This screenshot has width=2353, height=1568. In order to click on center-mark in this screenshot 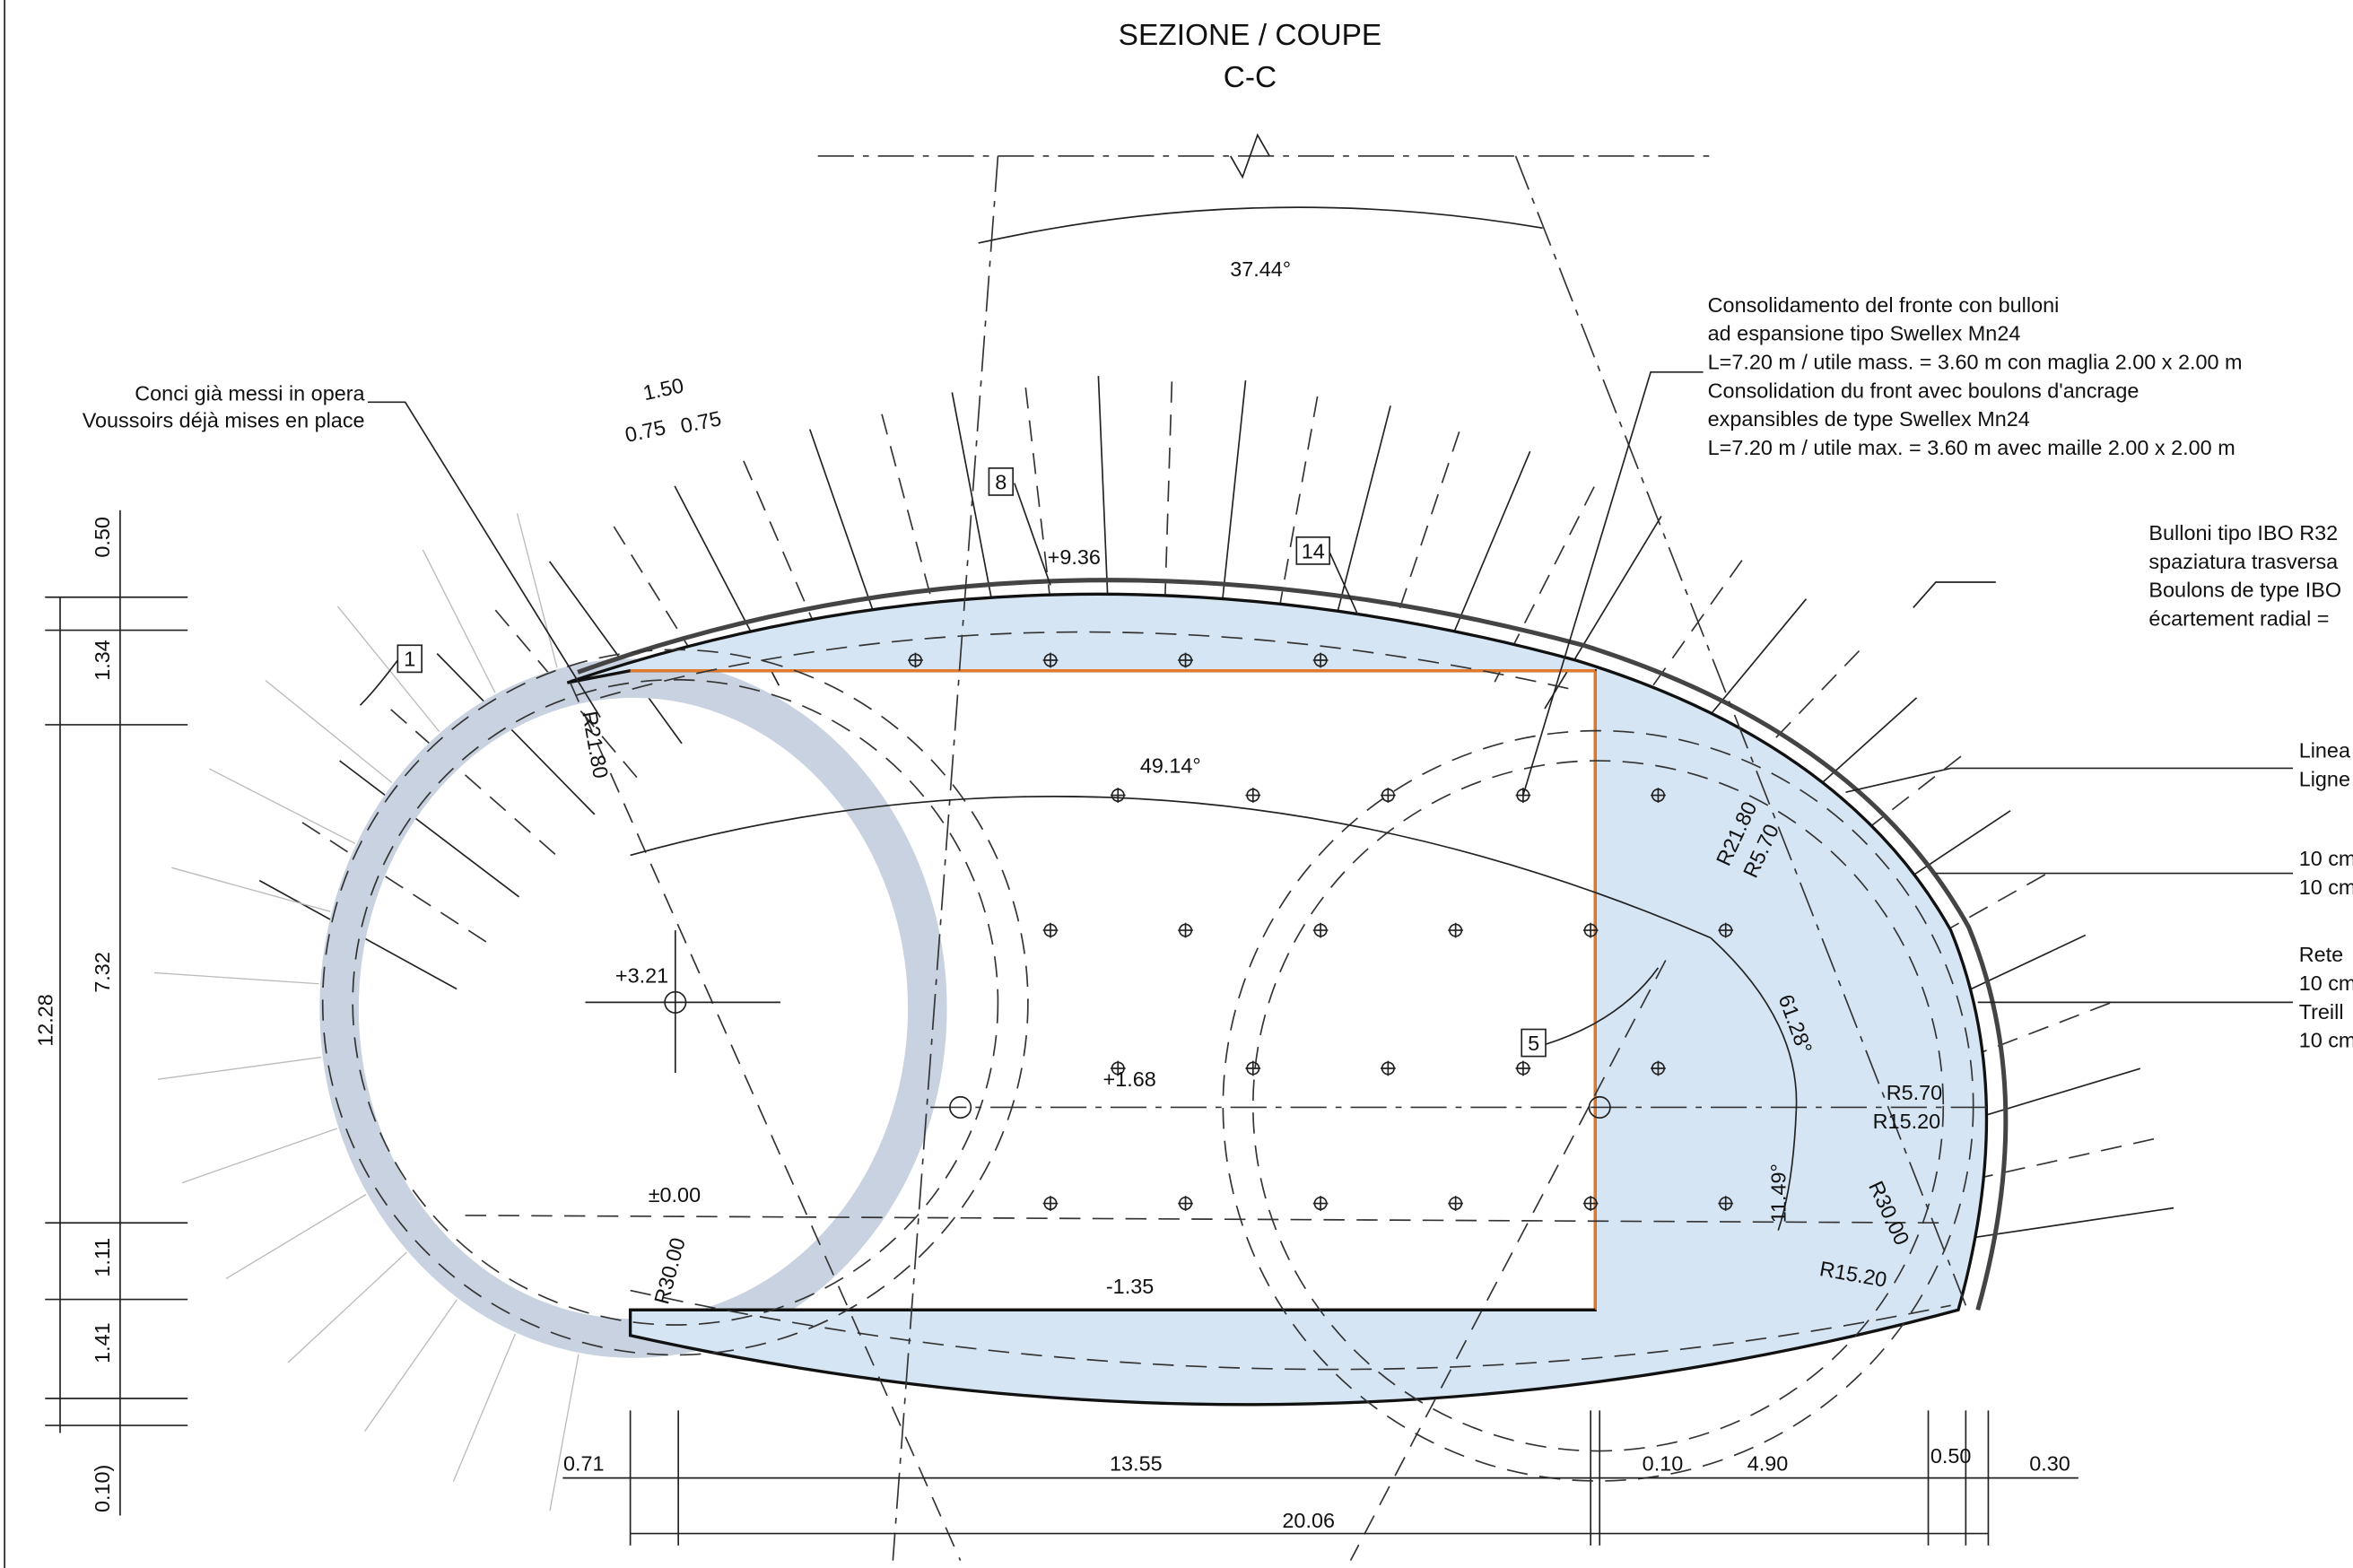, I will do `click(1600, 1107)`.